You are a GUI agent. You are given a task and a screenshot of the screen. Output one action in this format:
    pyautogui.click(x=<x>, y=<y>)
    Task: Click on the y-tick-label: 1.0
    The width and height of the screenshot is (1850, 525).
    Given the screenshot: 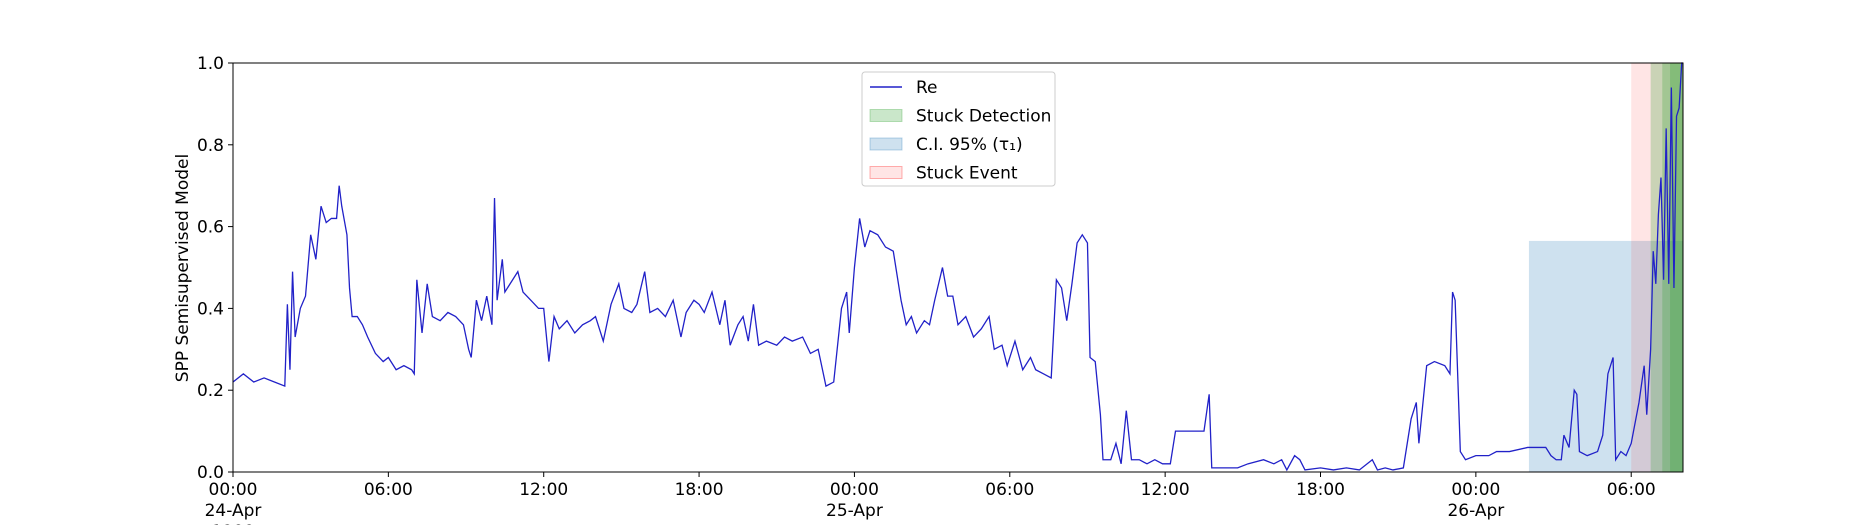 What is the action you would take?
    pyautogui.click(x=210, y=64)
    